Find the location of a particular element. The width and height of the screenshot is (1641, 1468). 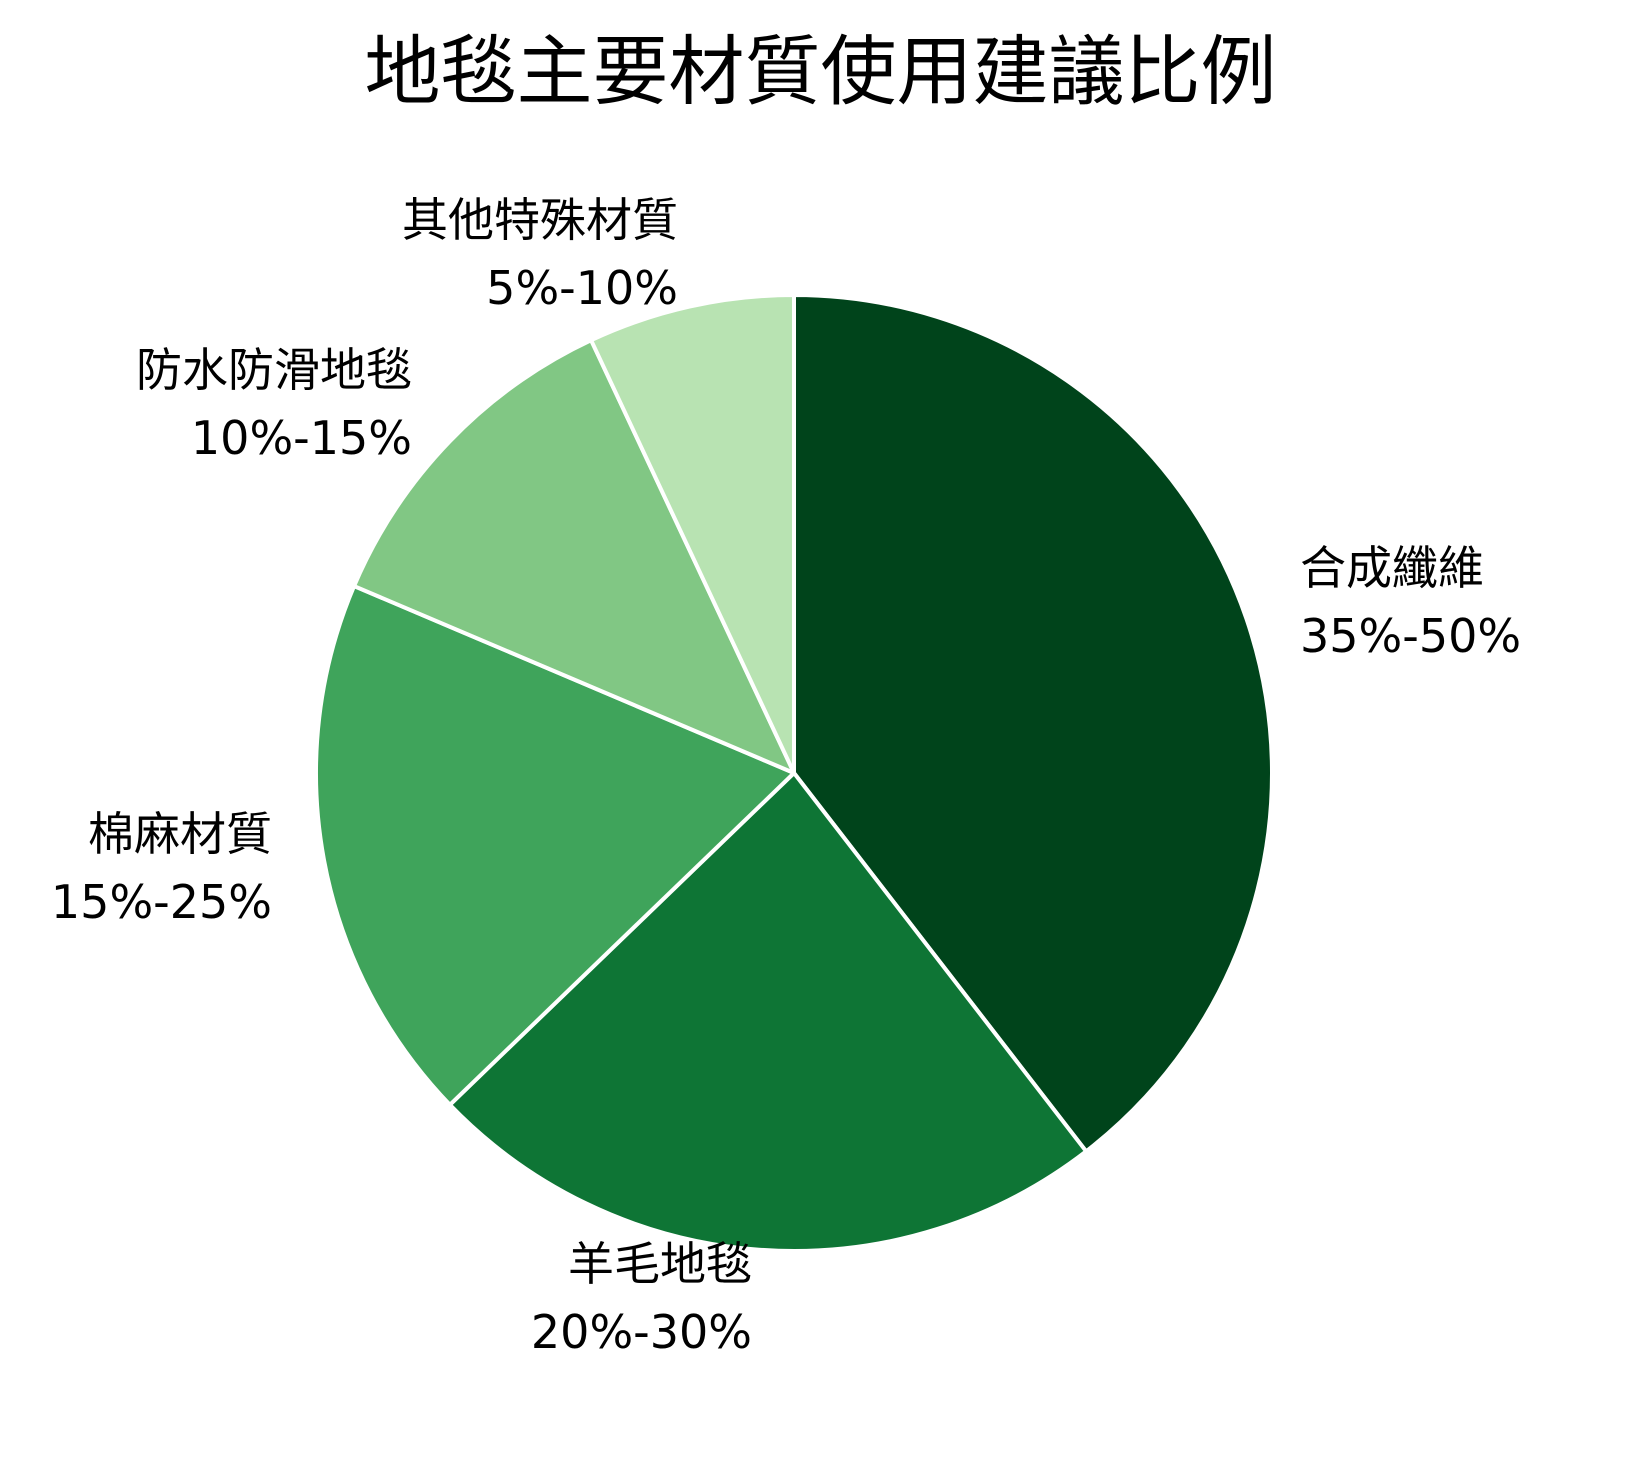

label-range: 5%-10% is located at coordinates (582, 288).